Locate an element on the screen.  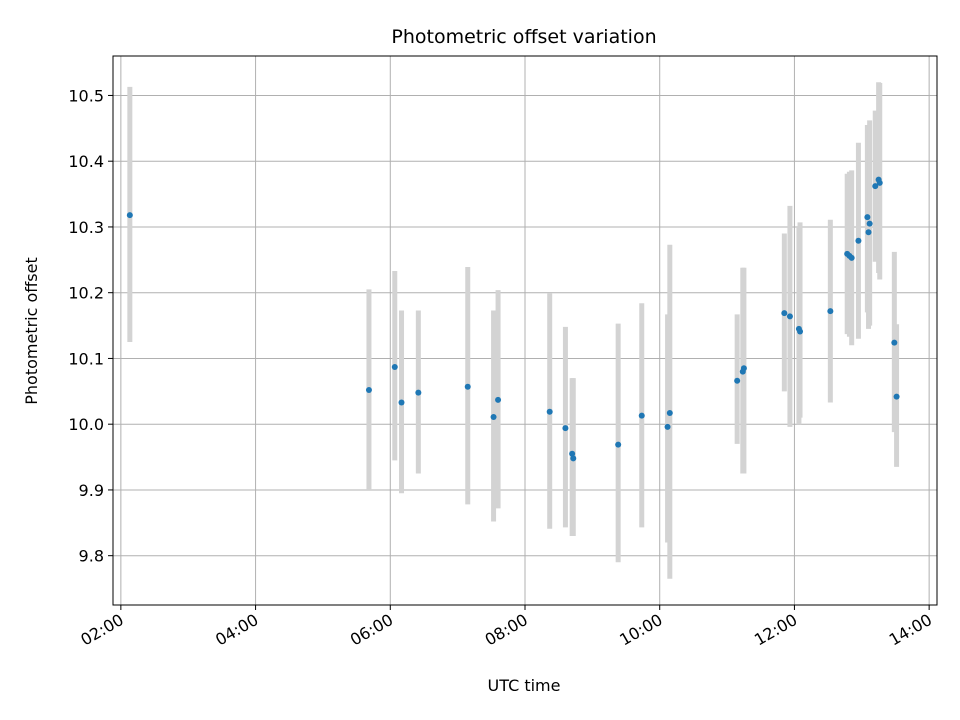
x-axis-label: UTC time is located at coordinates (524, 685).